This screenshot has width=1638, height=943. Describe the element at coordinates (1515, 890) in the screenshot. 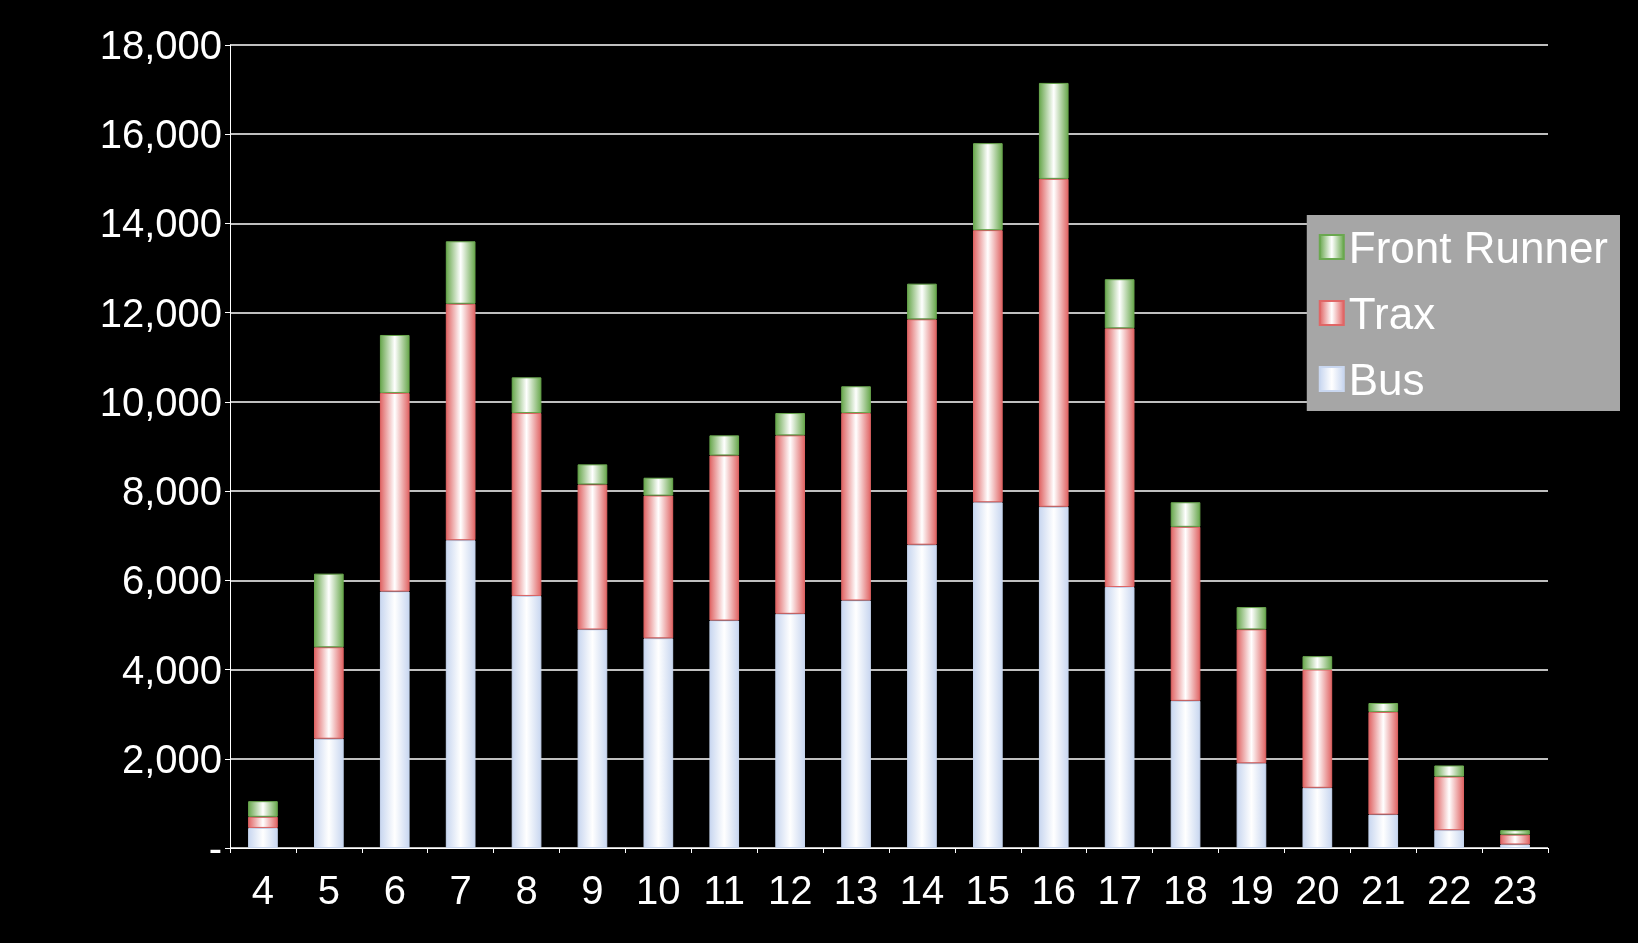

I see `x-tick-label: 23` at that location.